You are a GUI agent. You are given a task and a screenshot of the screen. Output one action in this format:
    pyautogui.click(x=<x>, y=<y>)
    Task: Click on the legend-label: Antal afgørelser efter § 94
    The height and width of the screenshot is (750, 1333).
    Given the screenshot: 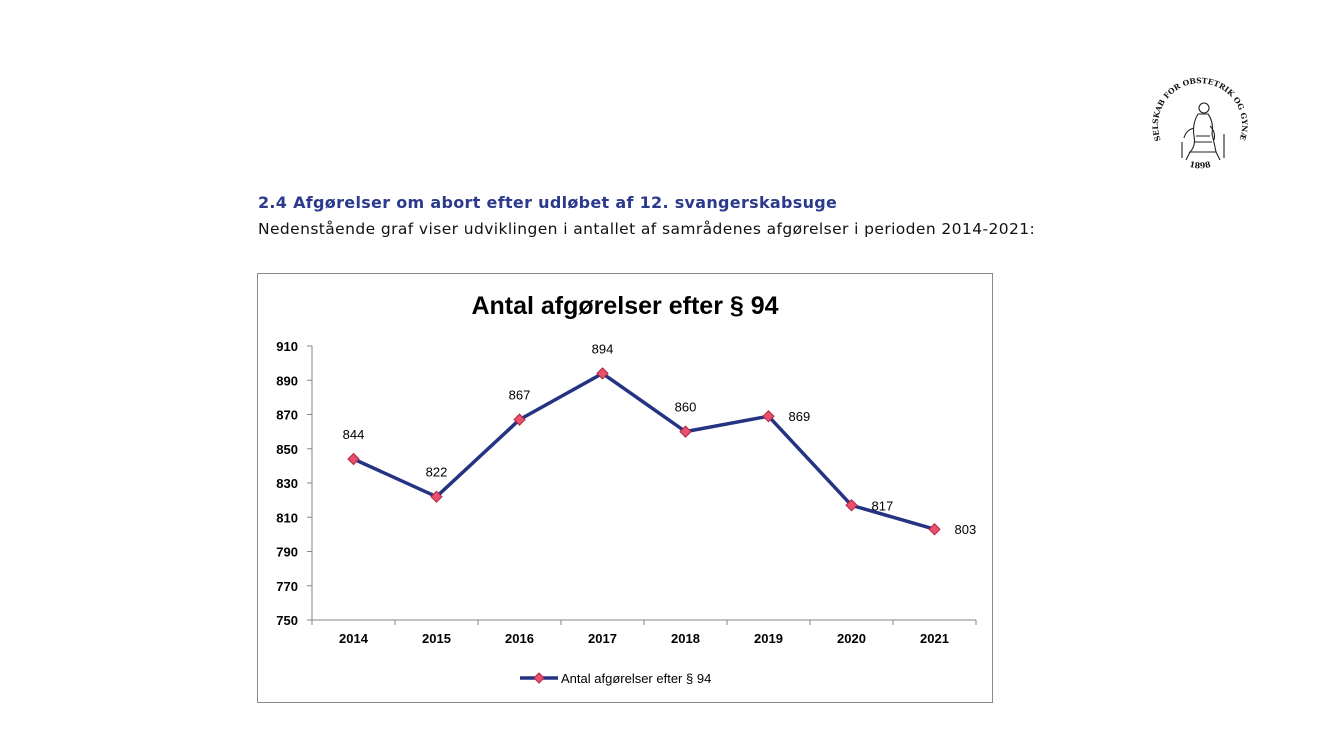 What is the action you would take?
    pyautogui.click(x=636, y=678)
    